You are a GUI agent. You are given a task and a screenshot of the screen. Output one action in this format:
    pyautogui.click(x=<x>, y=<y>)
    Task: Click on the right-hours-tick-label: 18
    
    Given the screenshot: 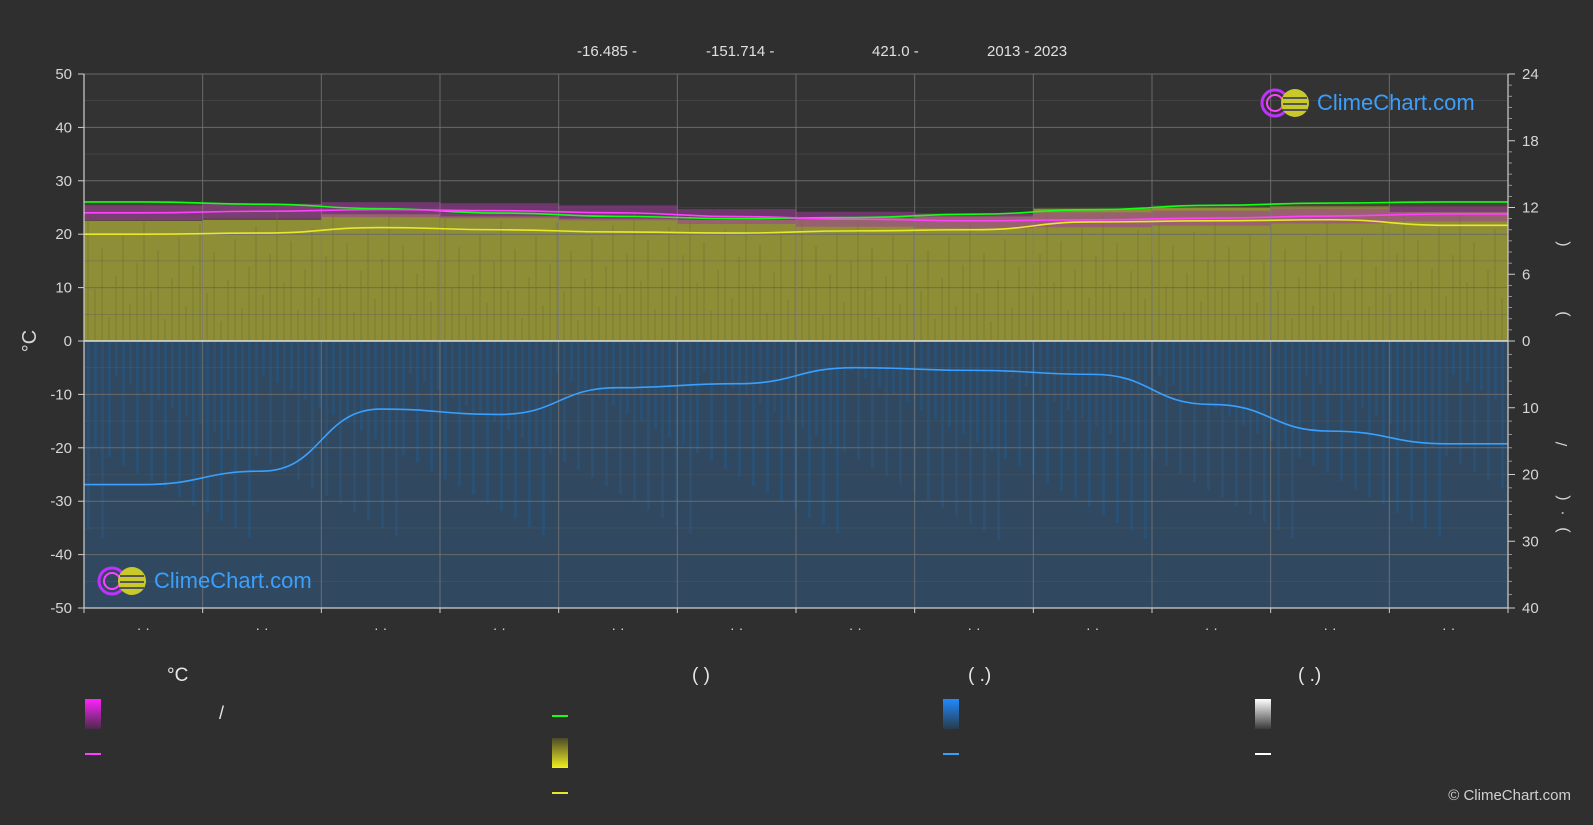 What is the action you would take?
    pyautogui.click(x=1530, y=141)
    